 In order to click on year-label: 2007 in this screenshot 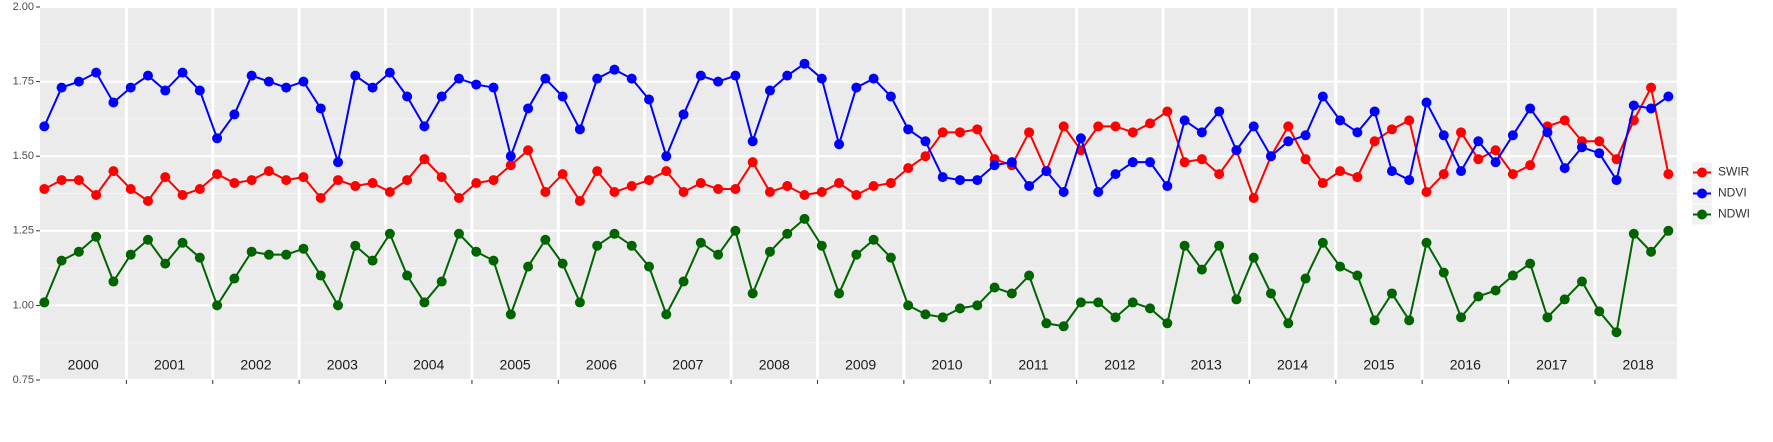, I will do `click(687, 365)`.